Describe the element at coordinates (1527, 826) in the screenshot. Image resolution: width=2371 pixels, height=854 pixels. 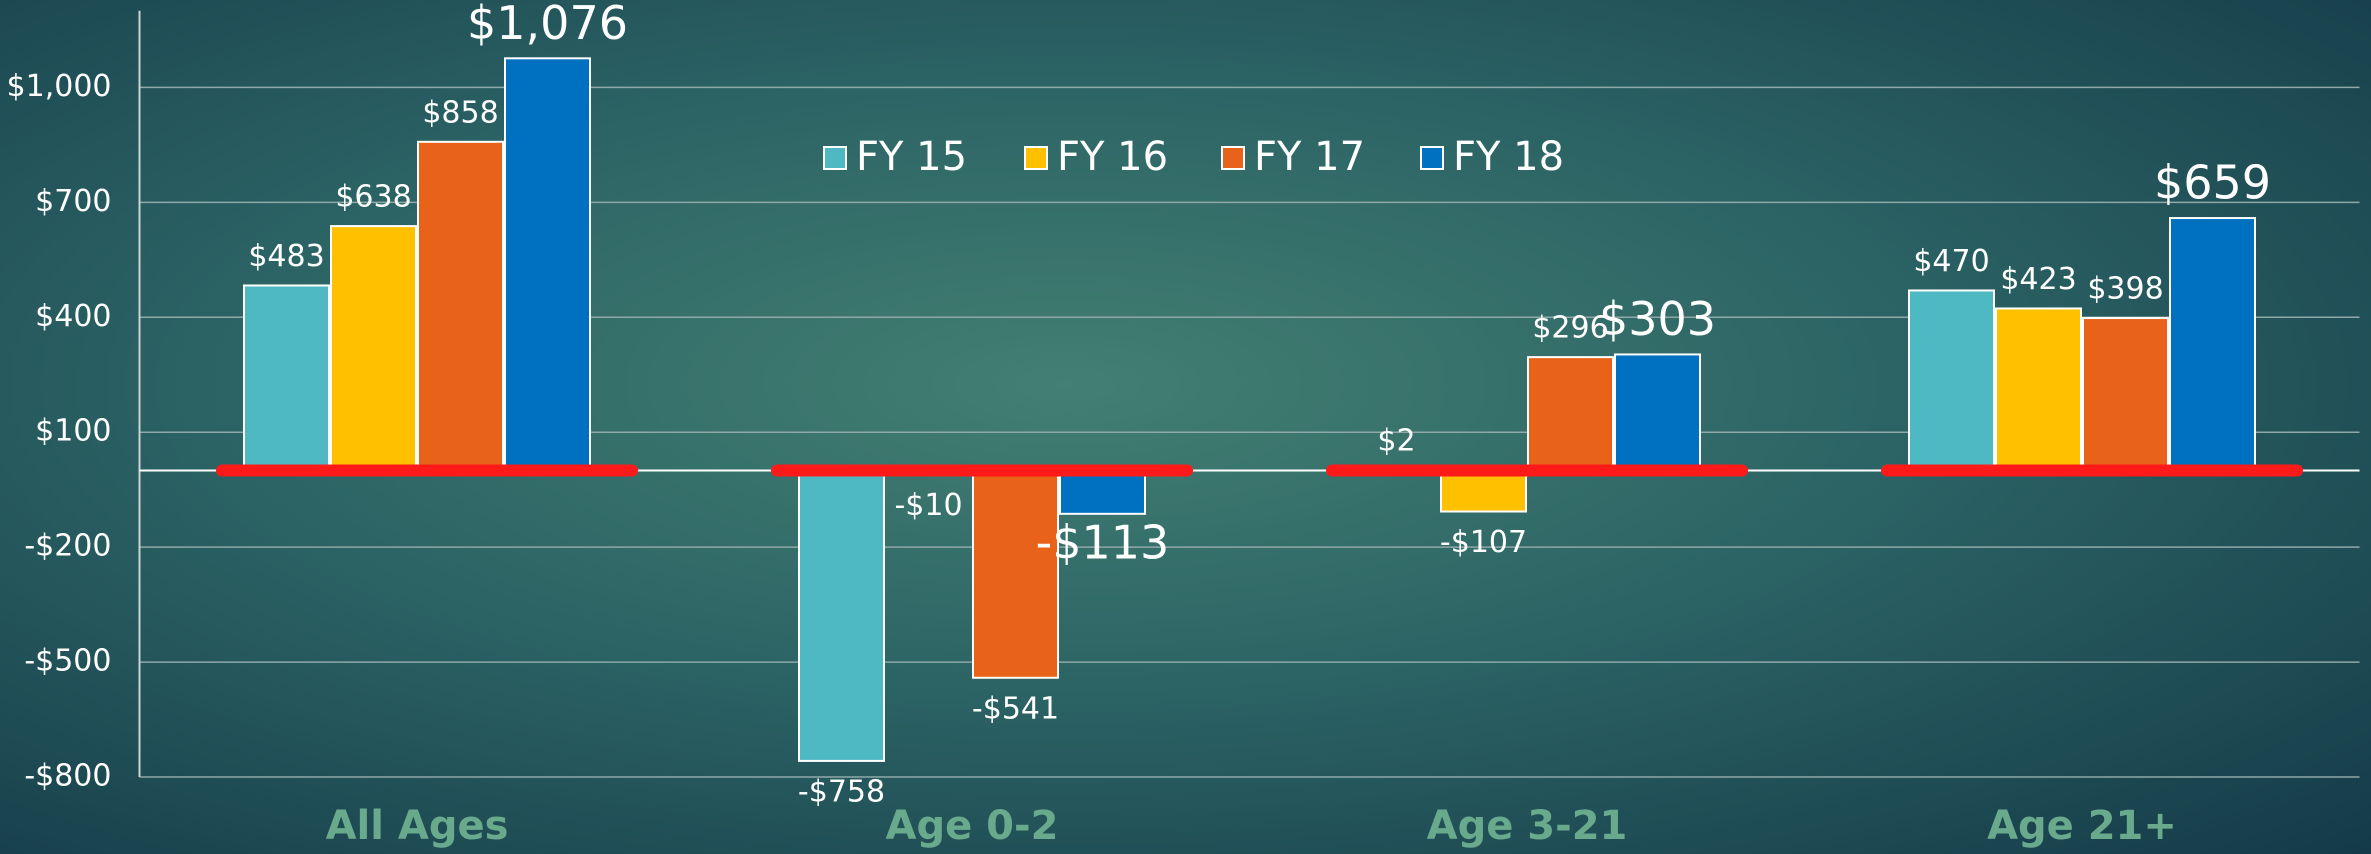
I see `x-tick-label: Age 3-21` at that location.